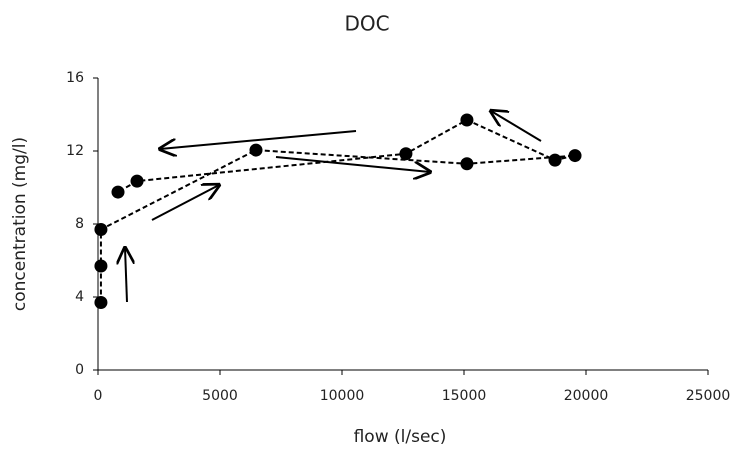  Describe the element at coordinates (20, 224) in the screenshot. I see `y-axis-title: concentration (mg/l)` at that location.